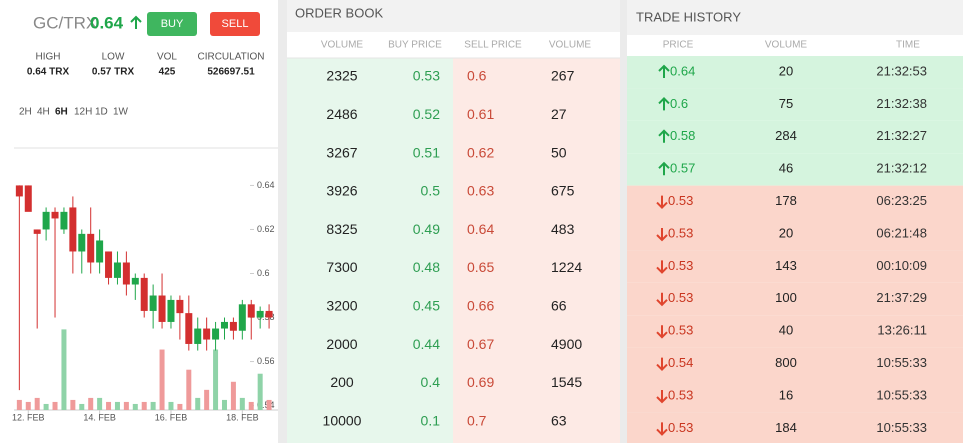  I want to click on sell-price: 0.64, so click(480, 229).